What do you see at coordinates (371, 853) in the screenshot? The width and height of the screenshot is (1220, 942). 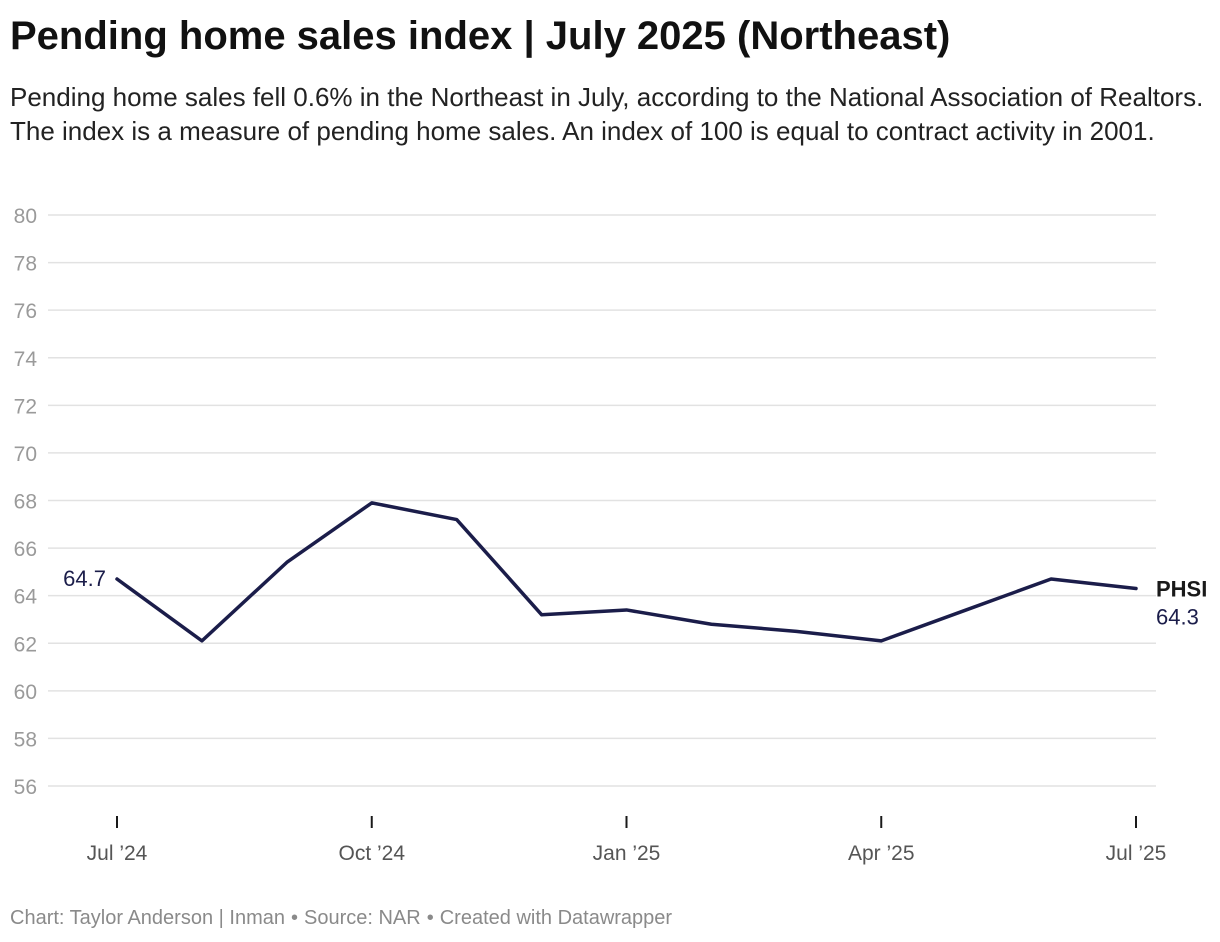 I see `x-tick-label: Oct ’24` at bounding box center [371, 853].